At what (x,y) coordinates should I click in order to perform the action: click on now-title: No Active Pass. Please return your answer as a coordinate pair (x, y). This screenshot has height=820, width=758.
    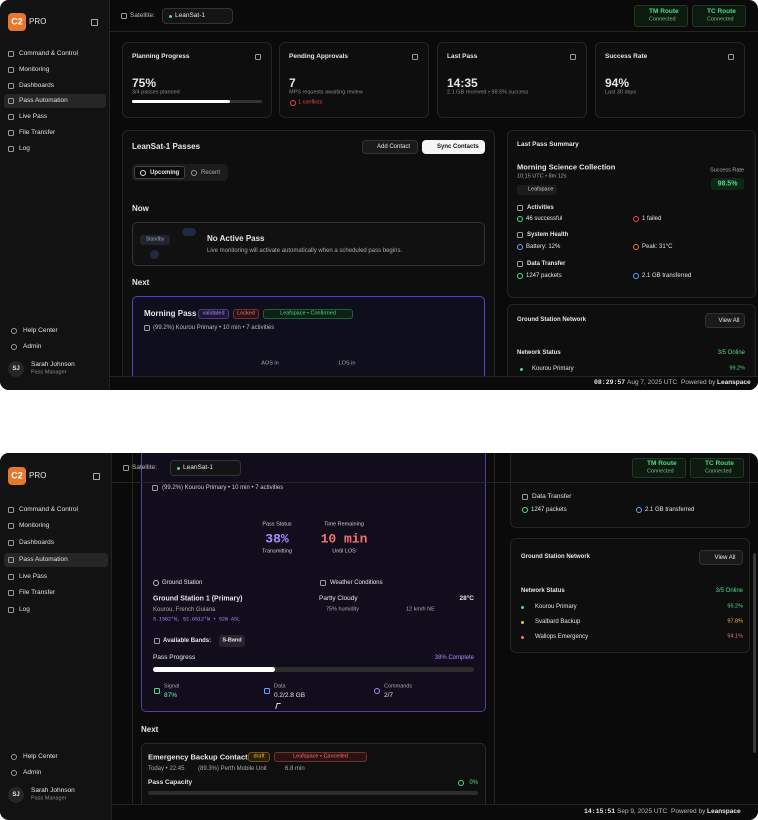
    Looking at the image, I should click on (236, 238).